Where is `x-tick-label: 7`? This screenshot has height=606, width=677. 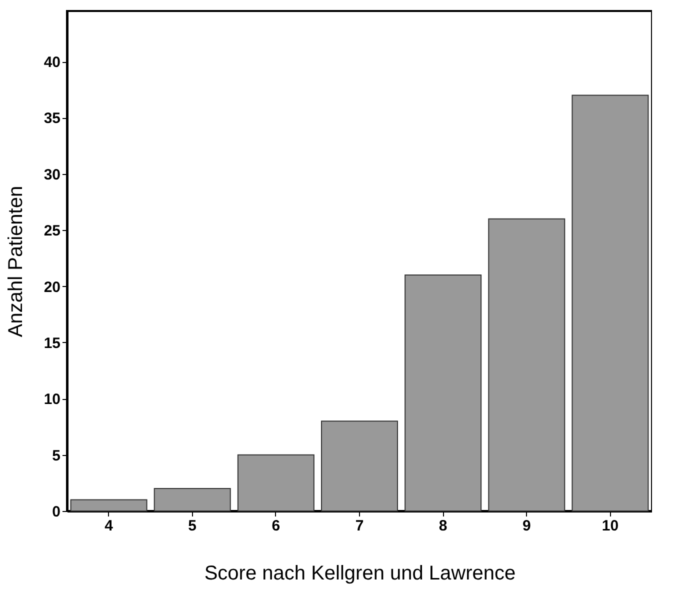
x-tick-label: 7 is located at coordinates (359, 526).